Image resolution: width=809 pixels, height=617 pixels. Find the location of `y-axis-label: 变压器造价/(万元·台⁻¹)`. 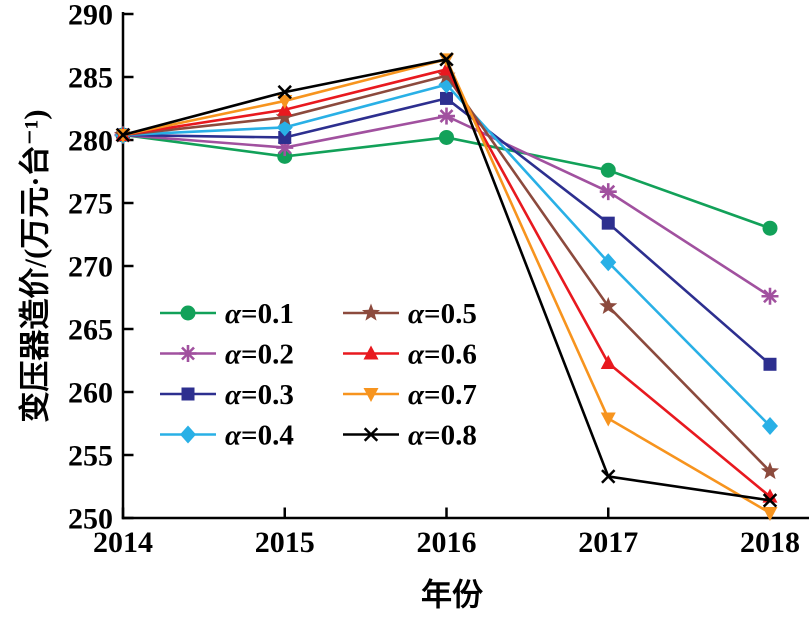

y-axis-label: 变压器造价/(万元·台⁻¹) is located at coordinates (35, 266).